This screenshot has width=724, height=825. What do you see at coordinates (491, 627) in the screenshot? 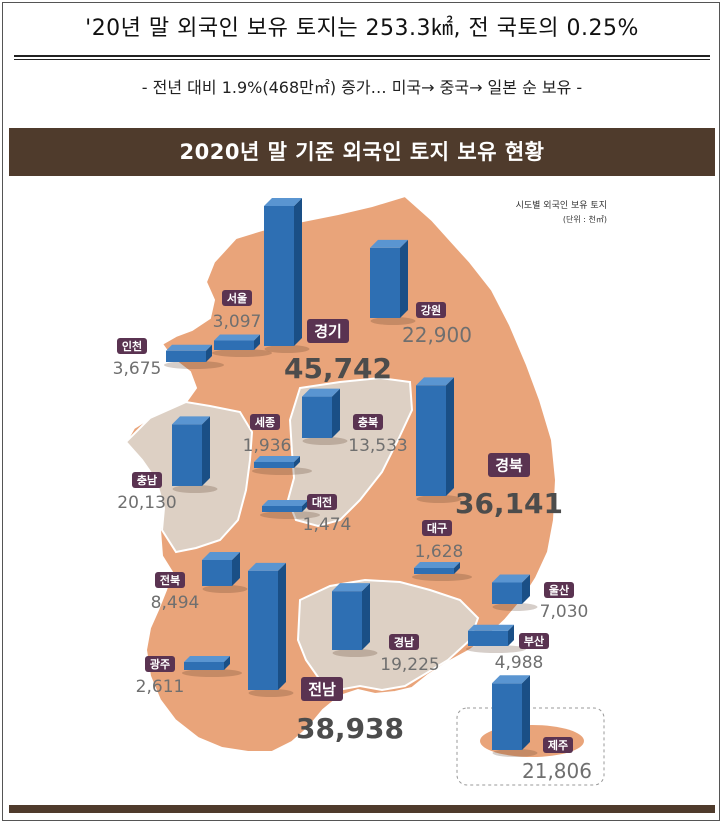
I see `bar-top-부산` at bounding box center [491, 627].